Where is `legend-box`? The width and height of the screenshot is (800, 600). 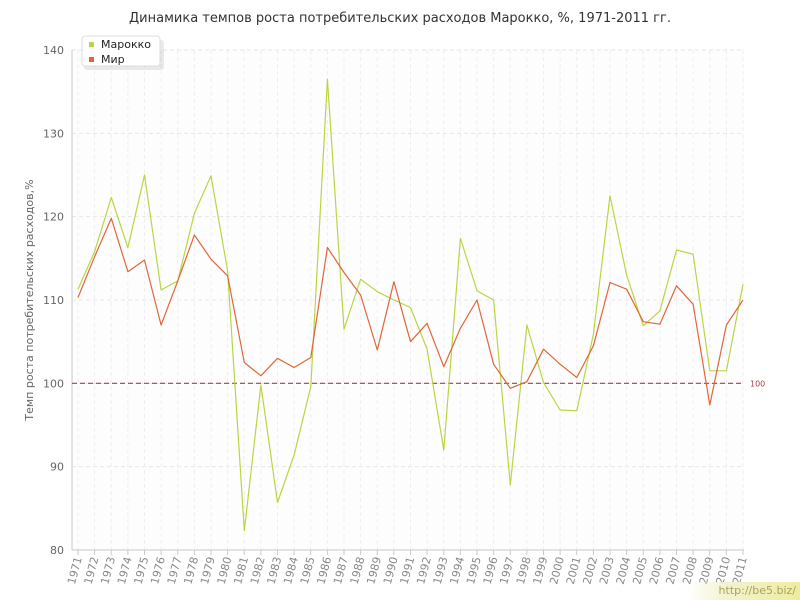 legend-box is located at coordinates (121, 51).